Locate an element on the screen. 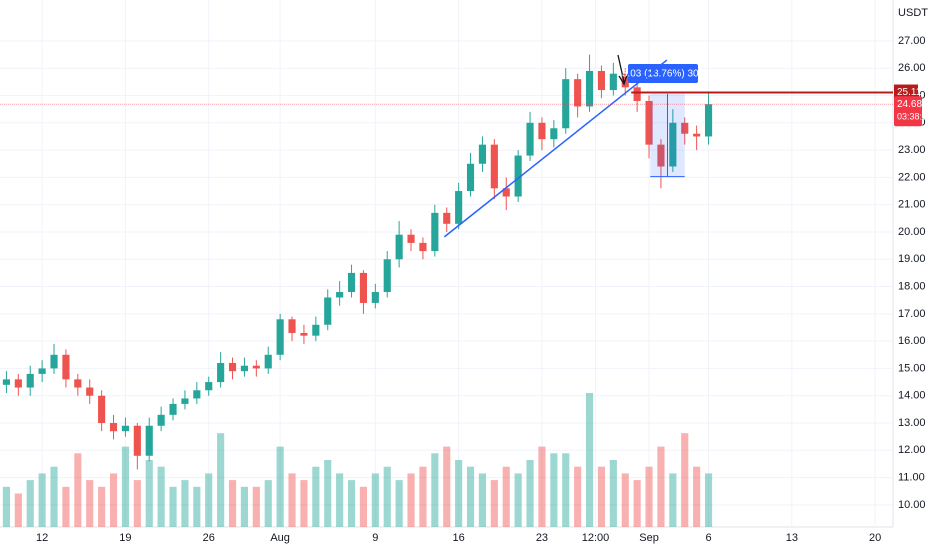 The height and width of the screenshot is (550, 932). last-price-box is located at coordinates (908, 111).